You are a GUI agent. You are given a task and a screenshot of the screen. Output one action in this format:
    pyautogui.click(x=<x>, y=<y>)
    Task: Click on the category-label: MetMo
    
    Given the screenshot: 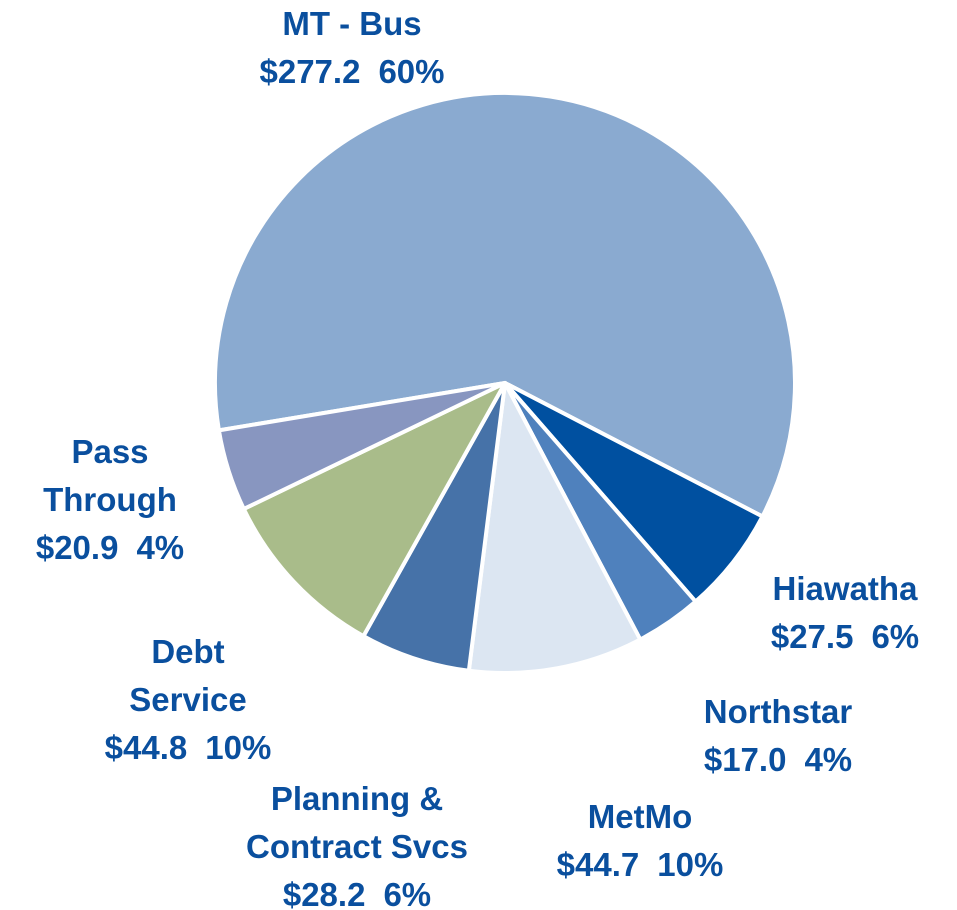 What is the action you would take?
    pyautogui.click(x=640, y=816)
    